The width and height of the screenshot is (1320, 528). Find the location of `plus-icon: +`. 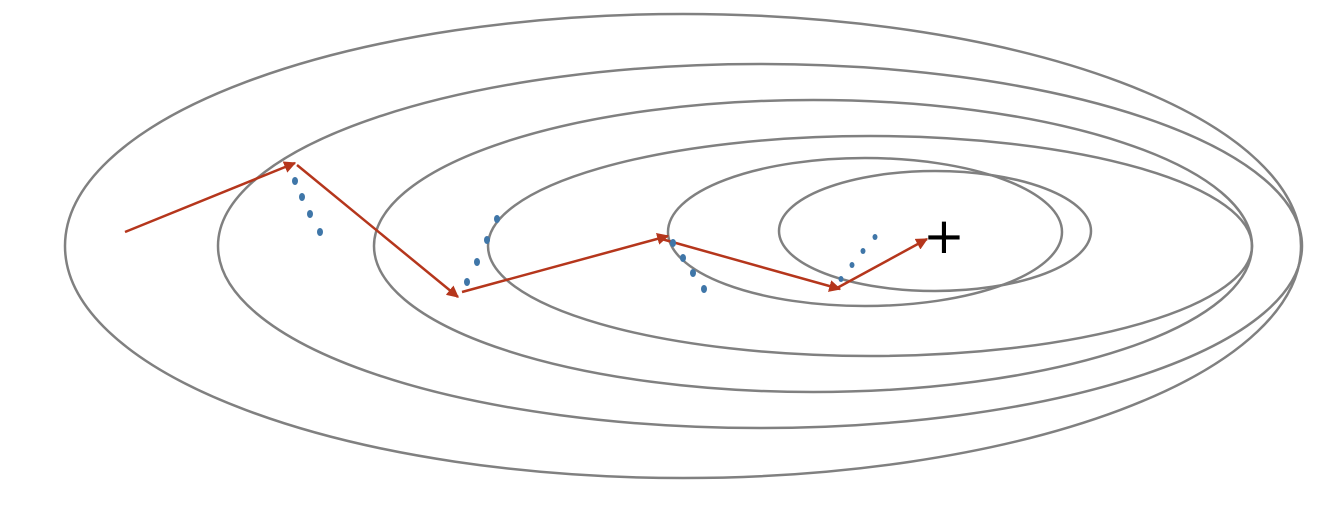

plus-icon: + is located at coordinates (944, 236).